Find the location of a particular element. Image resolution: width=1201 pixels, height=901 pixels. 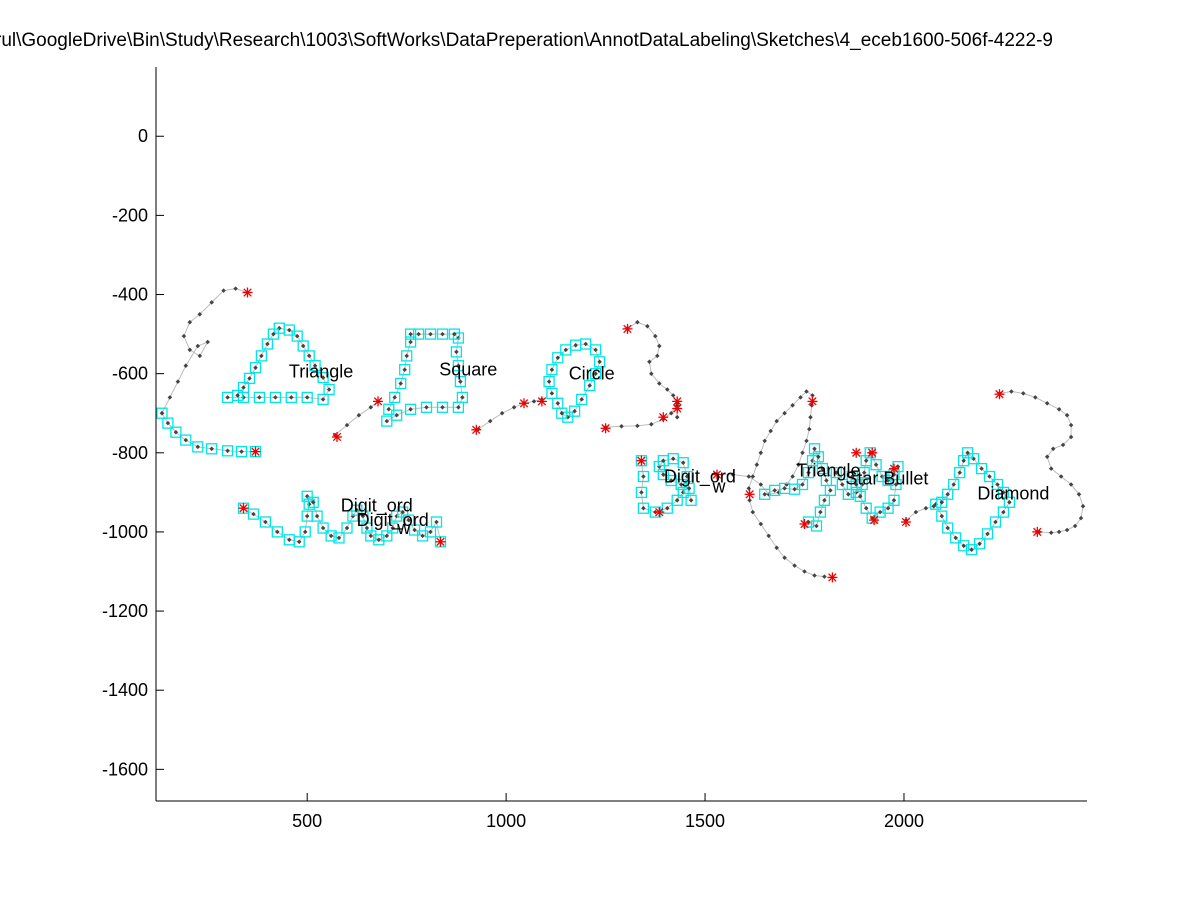

x-tick-label: 1500 is located at coordinates (705, 821).